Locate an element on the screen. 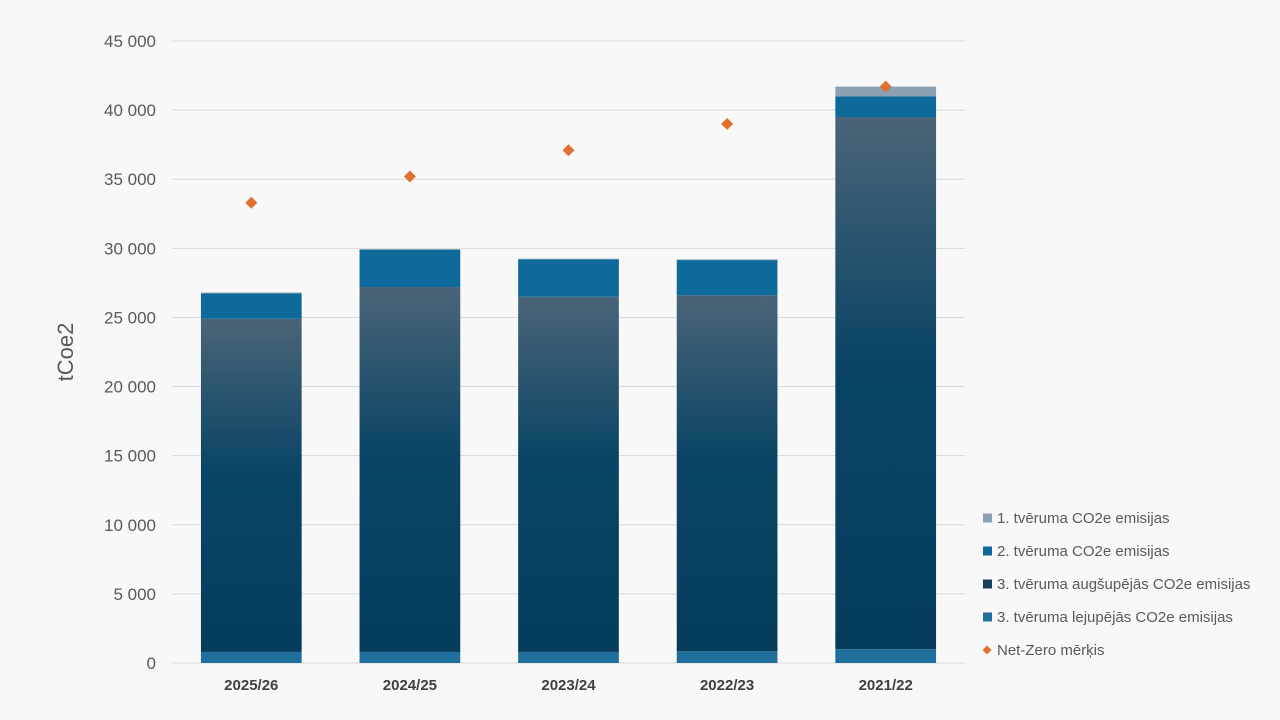 Image resolution: width=1280 pixels, height=720 pixels. y-tick-label: 10 000 is located at coordinates (130, 525).